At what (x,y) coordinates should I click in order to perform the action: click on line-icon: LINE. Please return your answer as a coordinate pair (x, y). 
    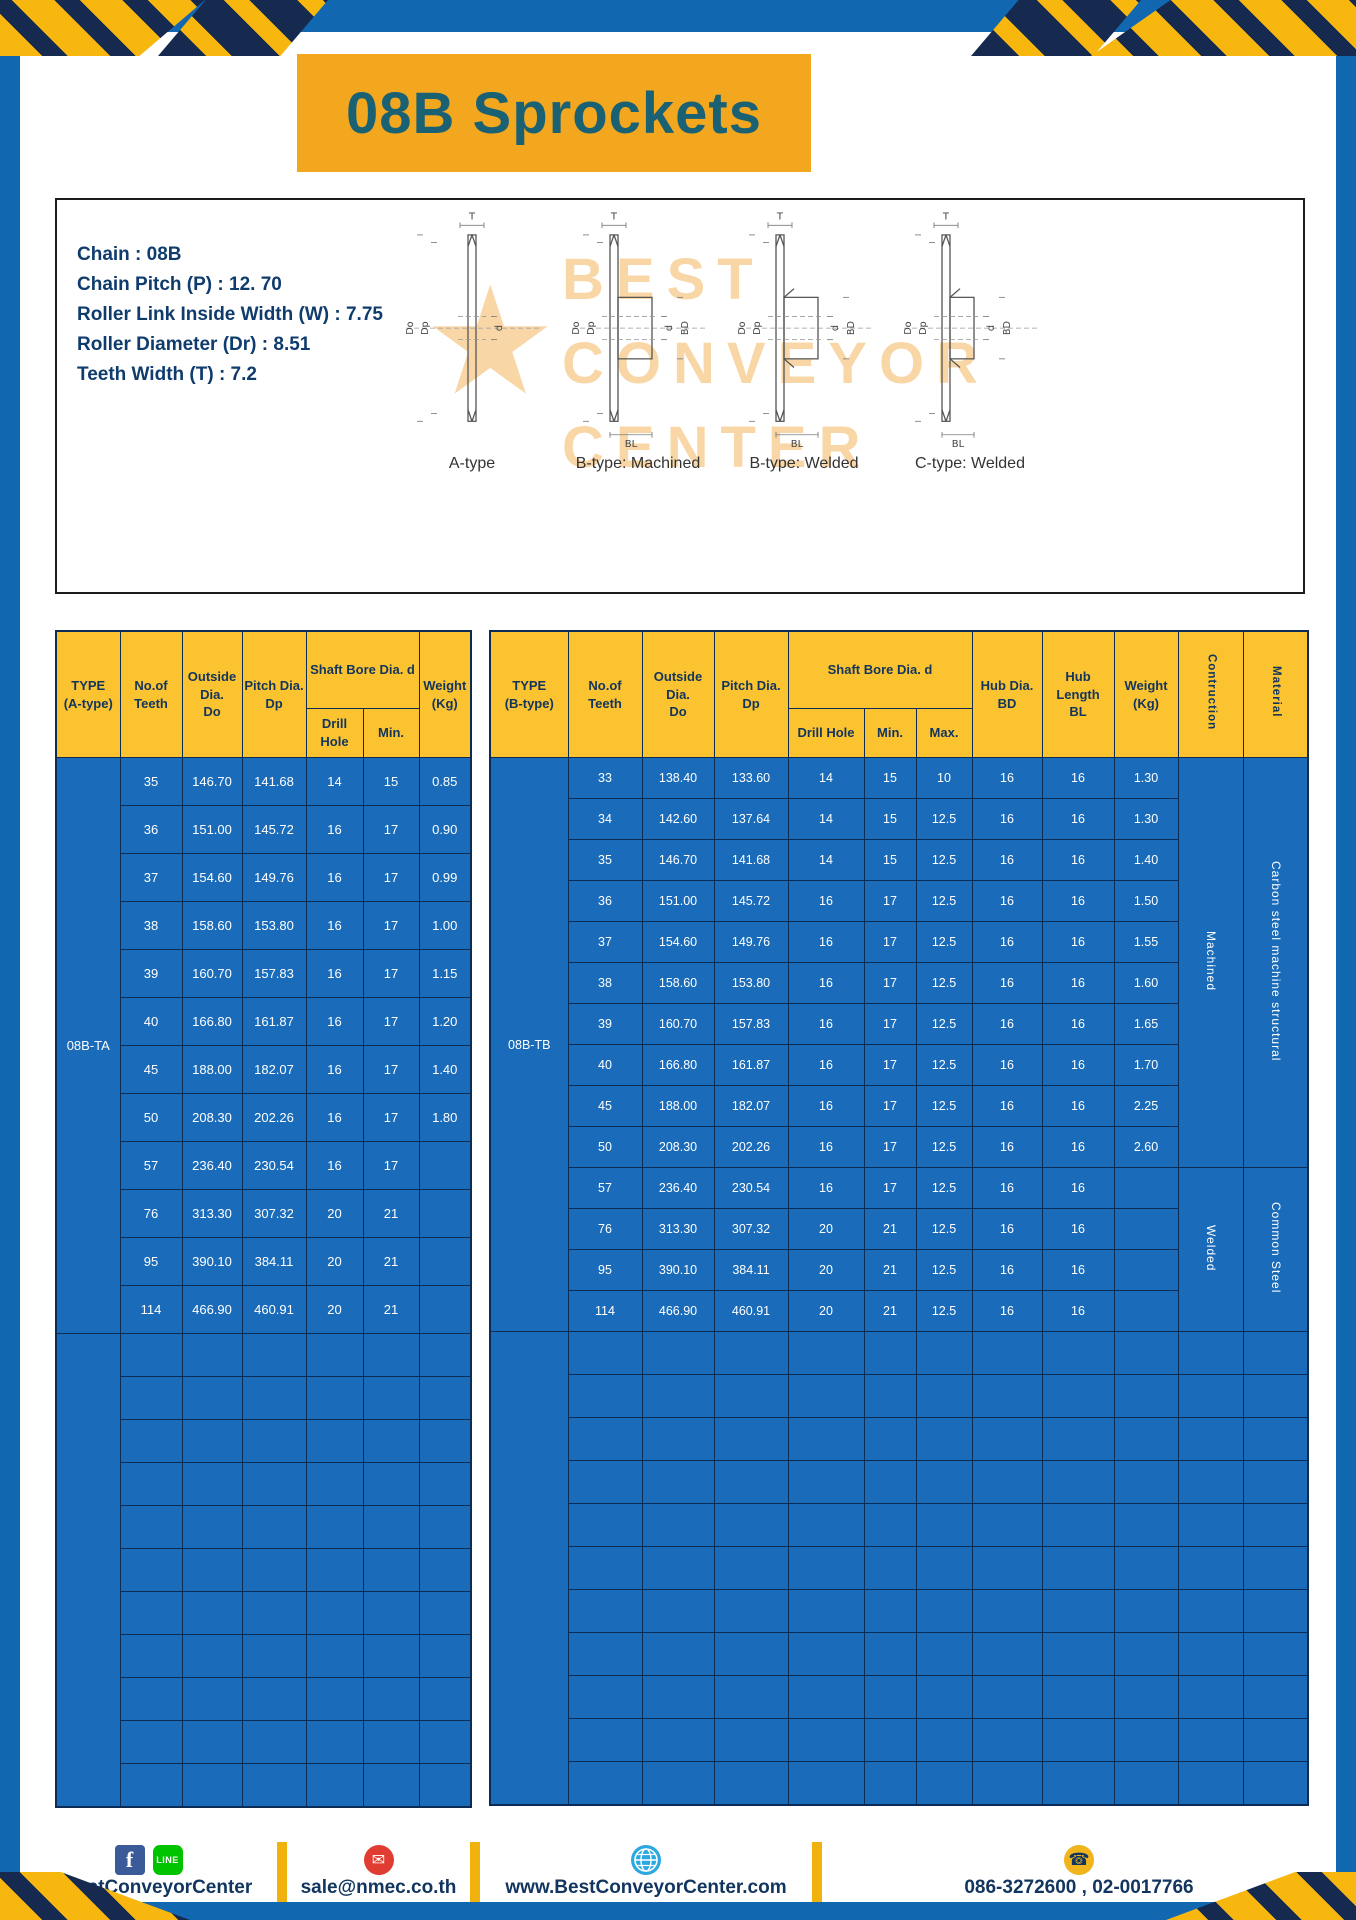
    Looking at the image, I should click on (167, 1860).